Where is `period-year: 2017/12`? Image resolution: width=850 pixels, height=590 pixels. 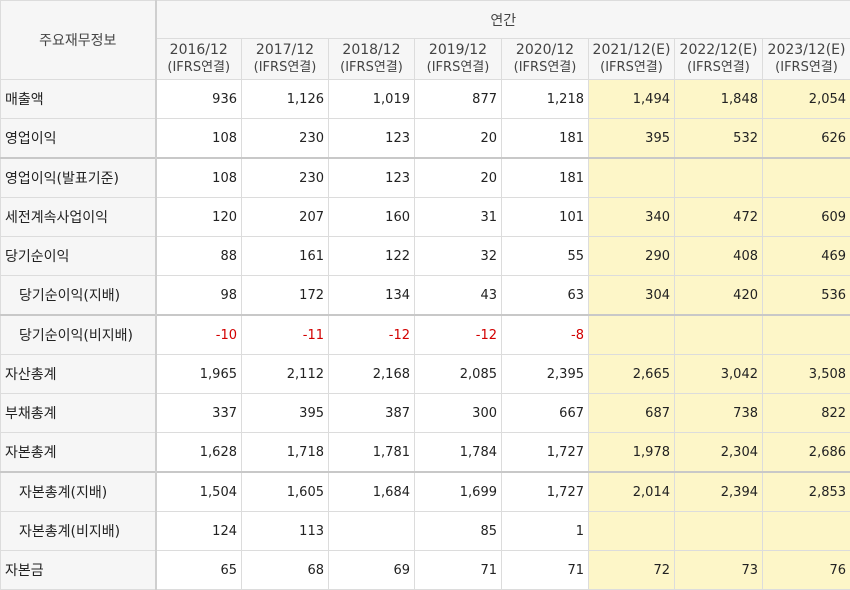
period-year: 2017/12 is located at coordinates (285, 50).